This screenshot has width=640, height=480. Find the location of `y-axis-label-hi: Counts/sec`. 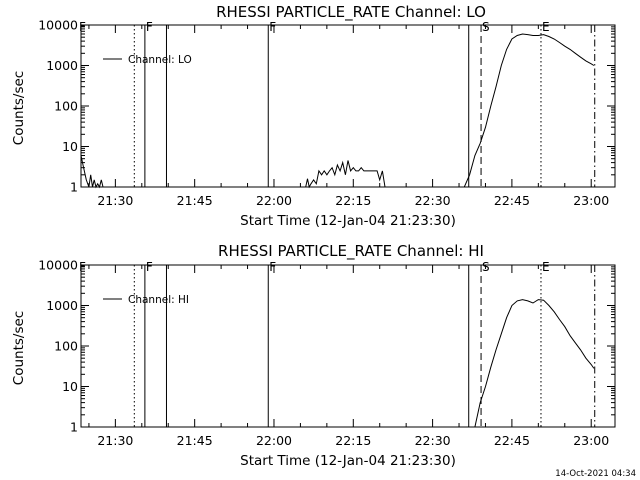

y-axis-label-hi: Counts/sec is located at coordinates (19, 348).